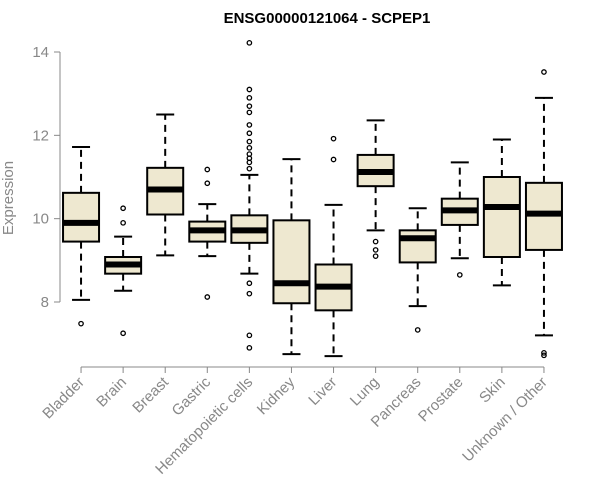 This screenshot has width=600, height=500. Describe the element at coordinates (45, 302) in the screenshot. I see `y-tick-label: 8` at that location.